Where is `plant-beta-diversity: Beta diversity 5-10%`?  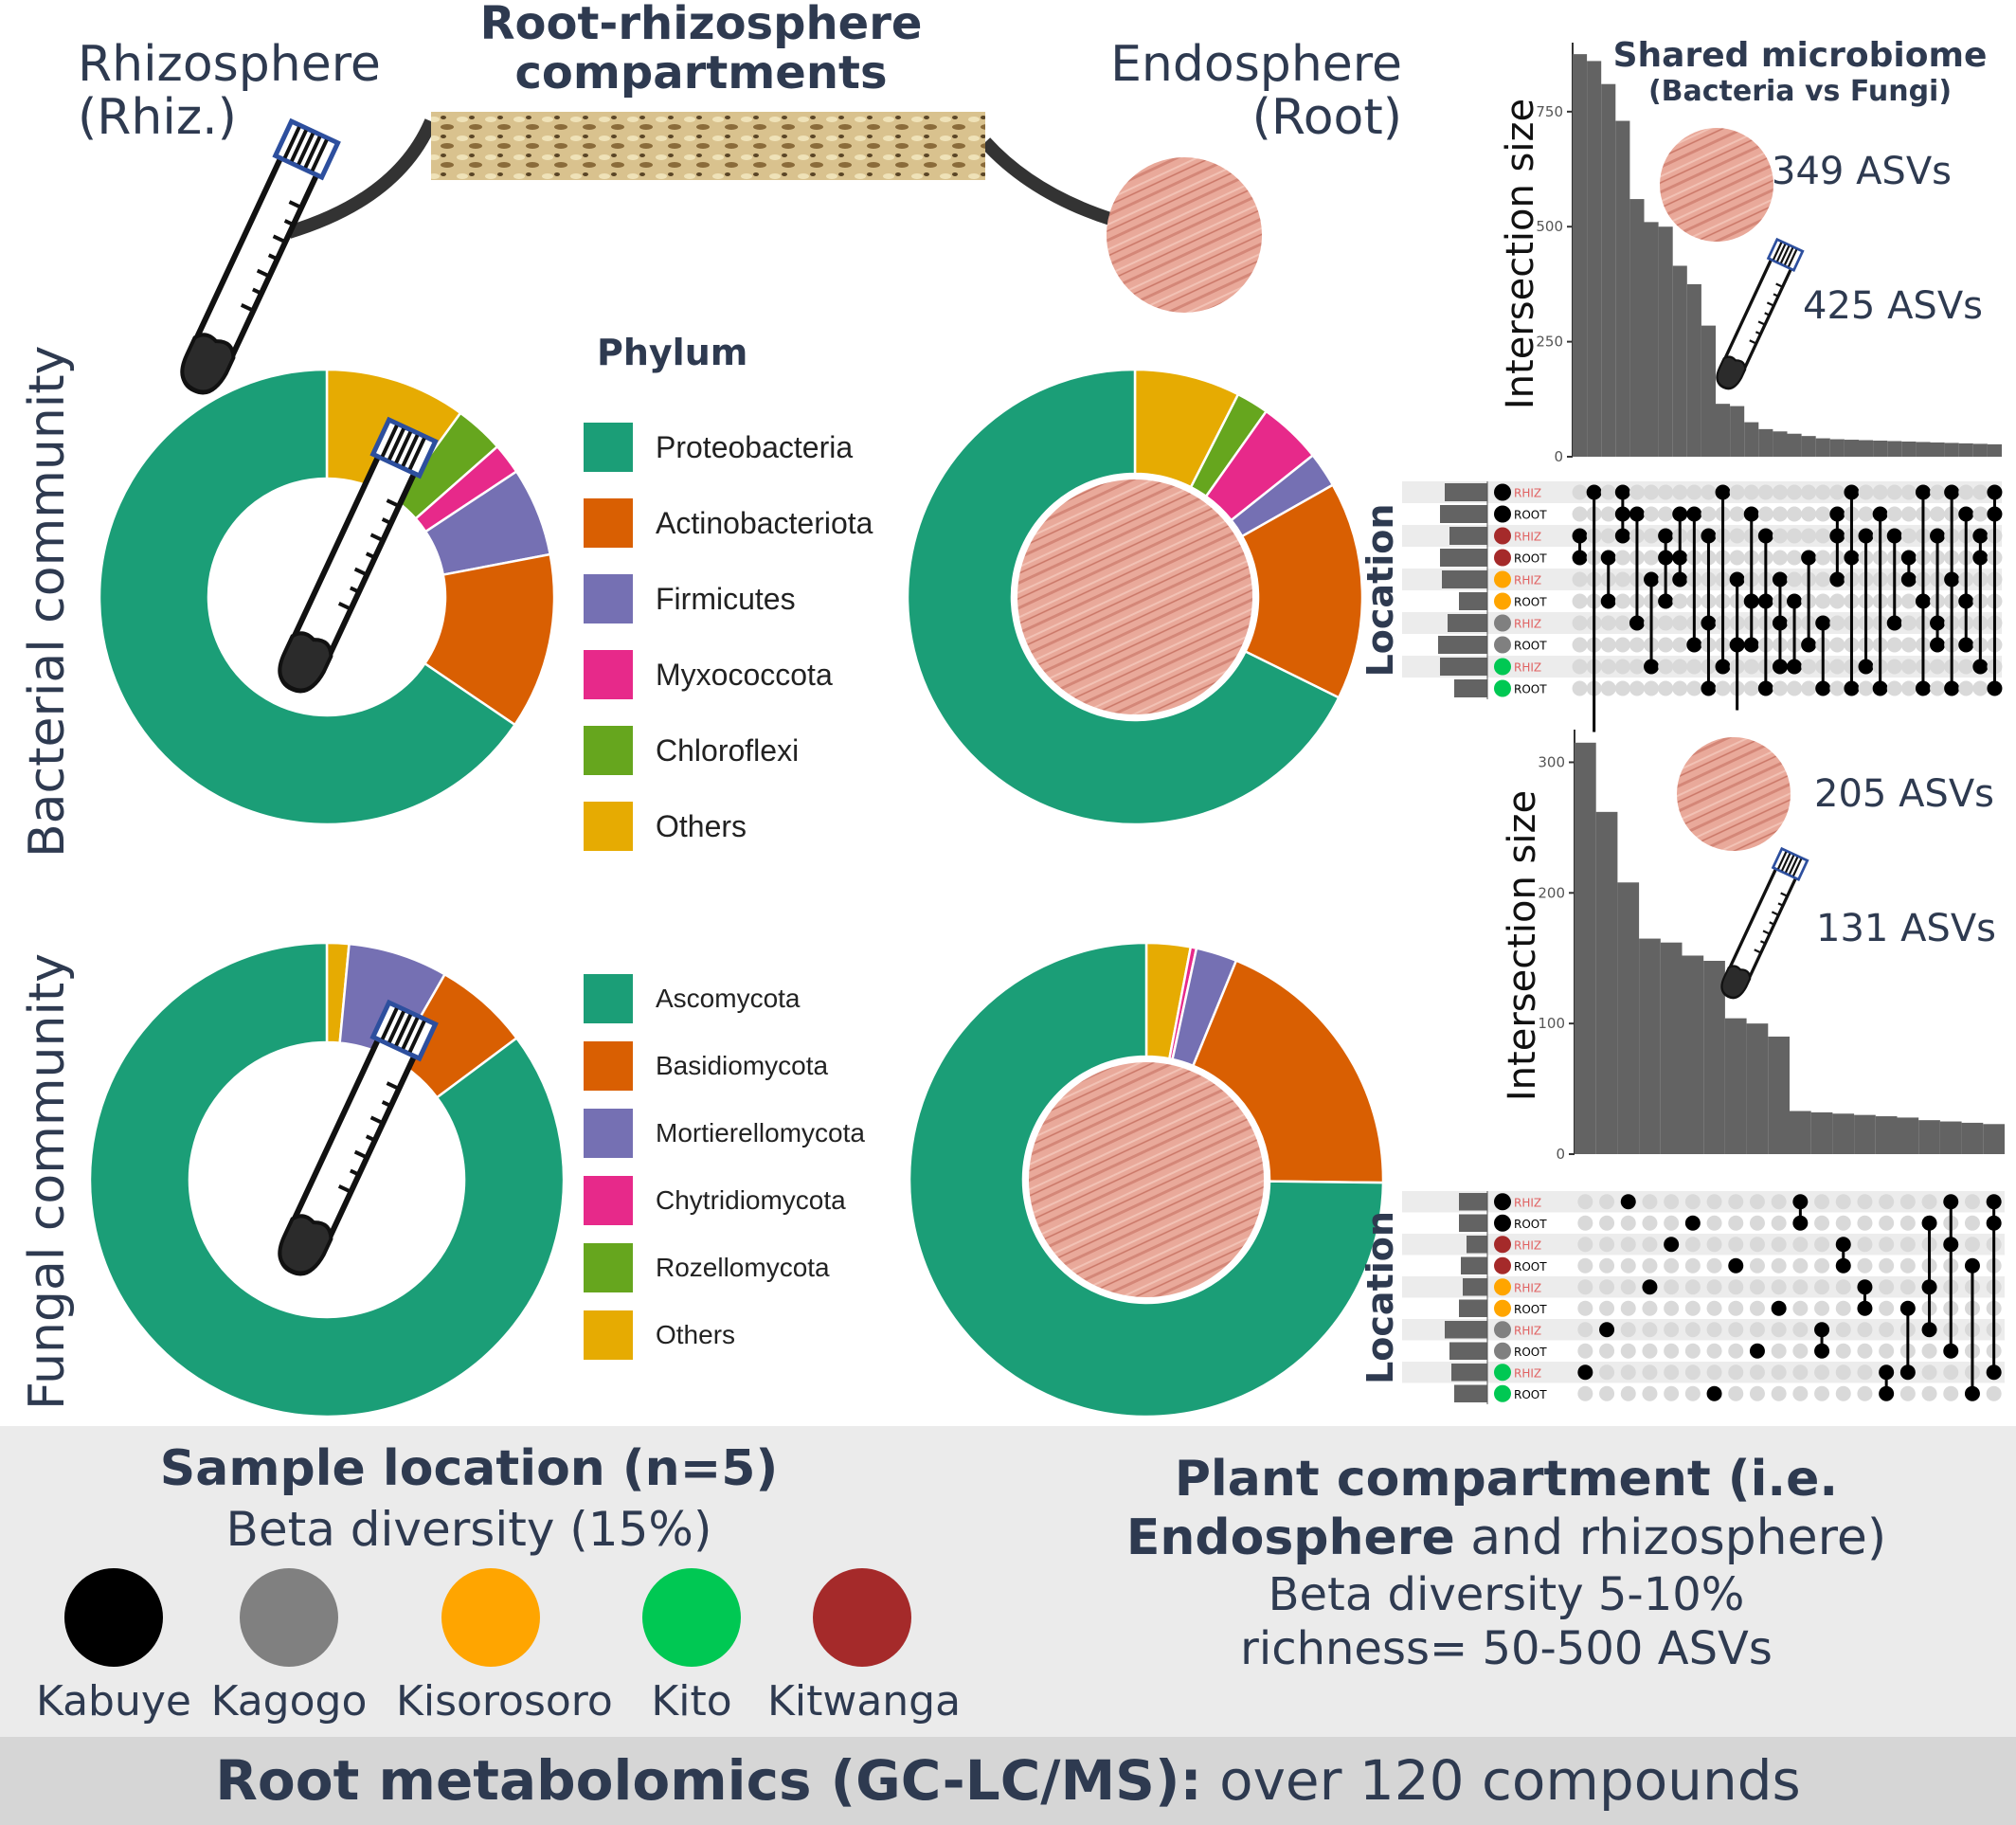 plant-beta-diversity: Beta diversity 5-10% is located at coordinates (1506, 1594).